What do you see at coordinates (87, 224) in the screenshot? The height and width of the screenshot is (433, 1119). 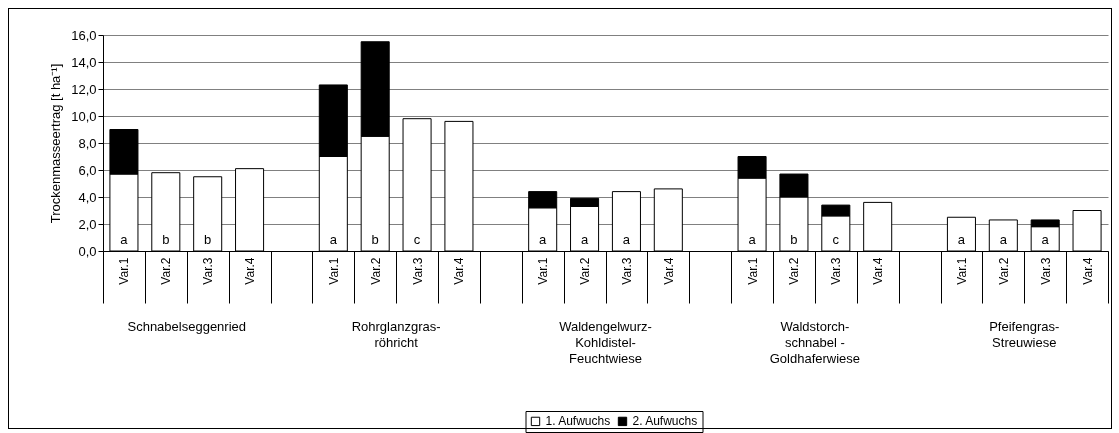 I see `y-tick-label: 2,0` at bounding box center [87, 224].